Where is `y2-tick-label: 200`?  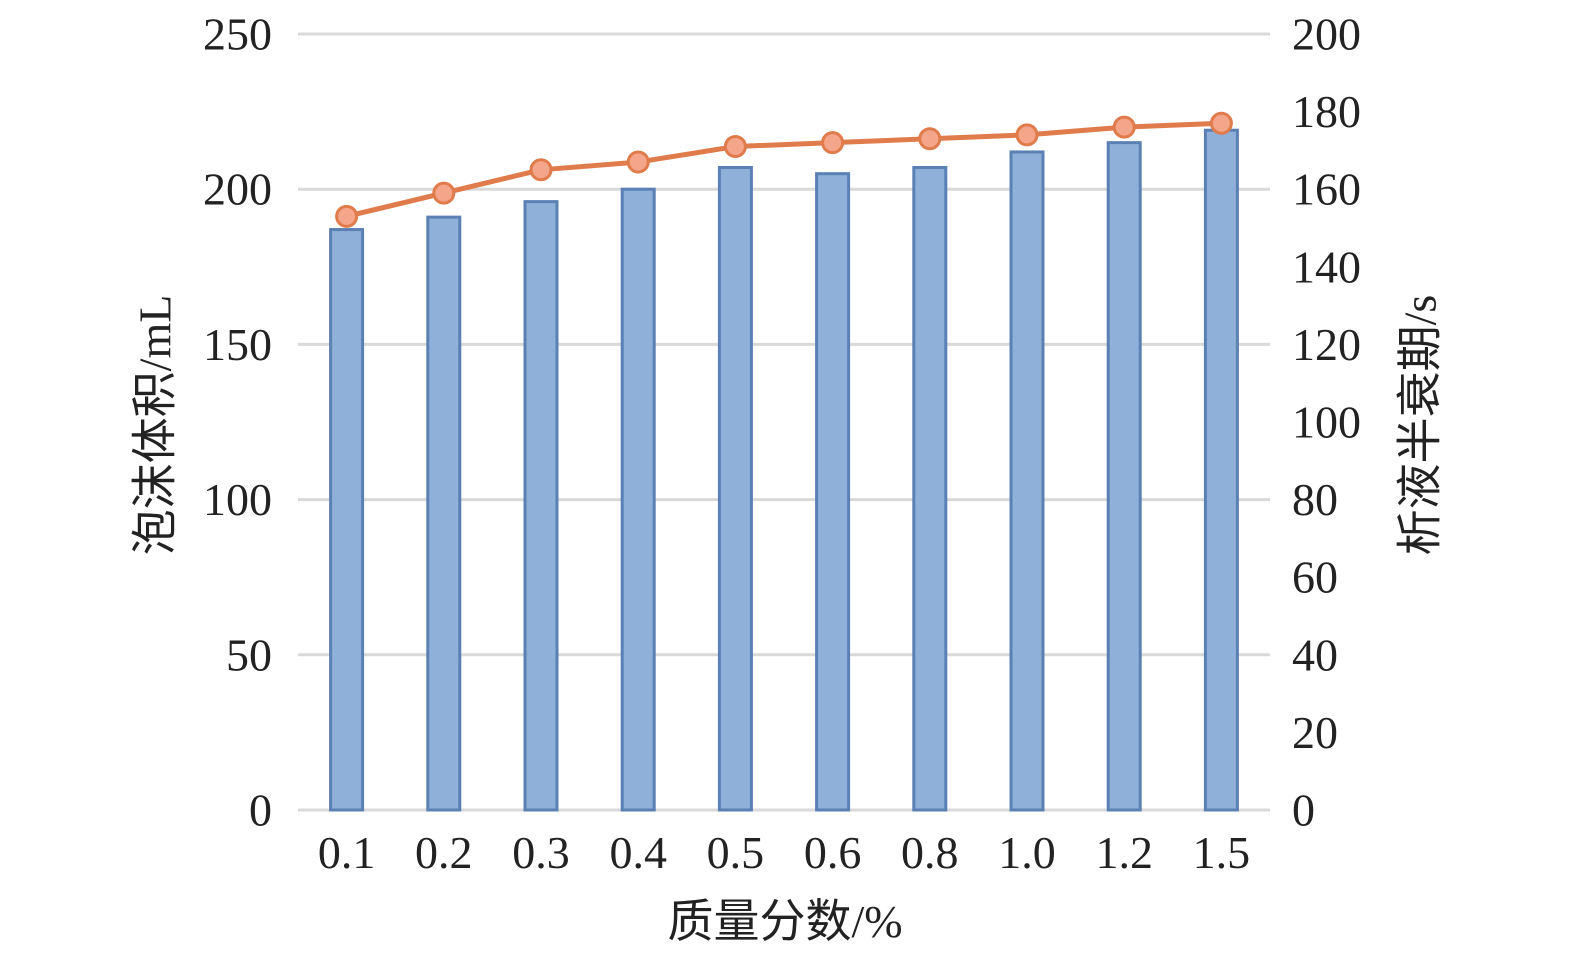
y2-tick-label: 200 is located at coordinates (1326, 34).